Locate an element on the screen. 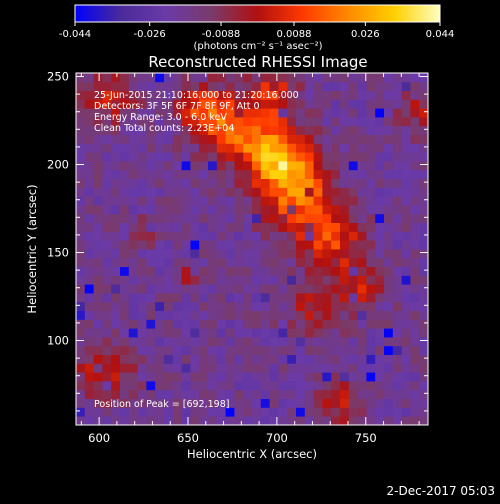 Image resolution: width=500 pixels, height=504 pixels. x-tick-label: 600 is located at coordinates (99, 438).